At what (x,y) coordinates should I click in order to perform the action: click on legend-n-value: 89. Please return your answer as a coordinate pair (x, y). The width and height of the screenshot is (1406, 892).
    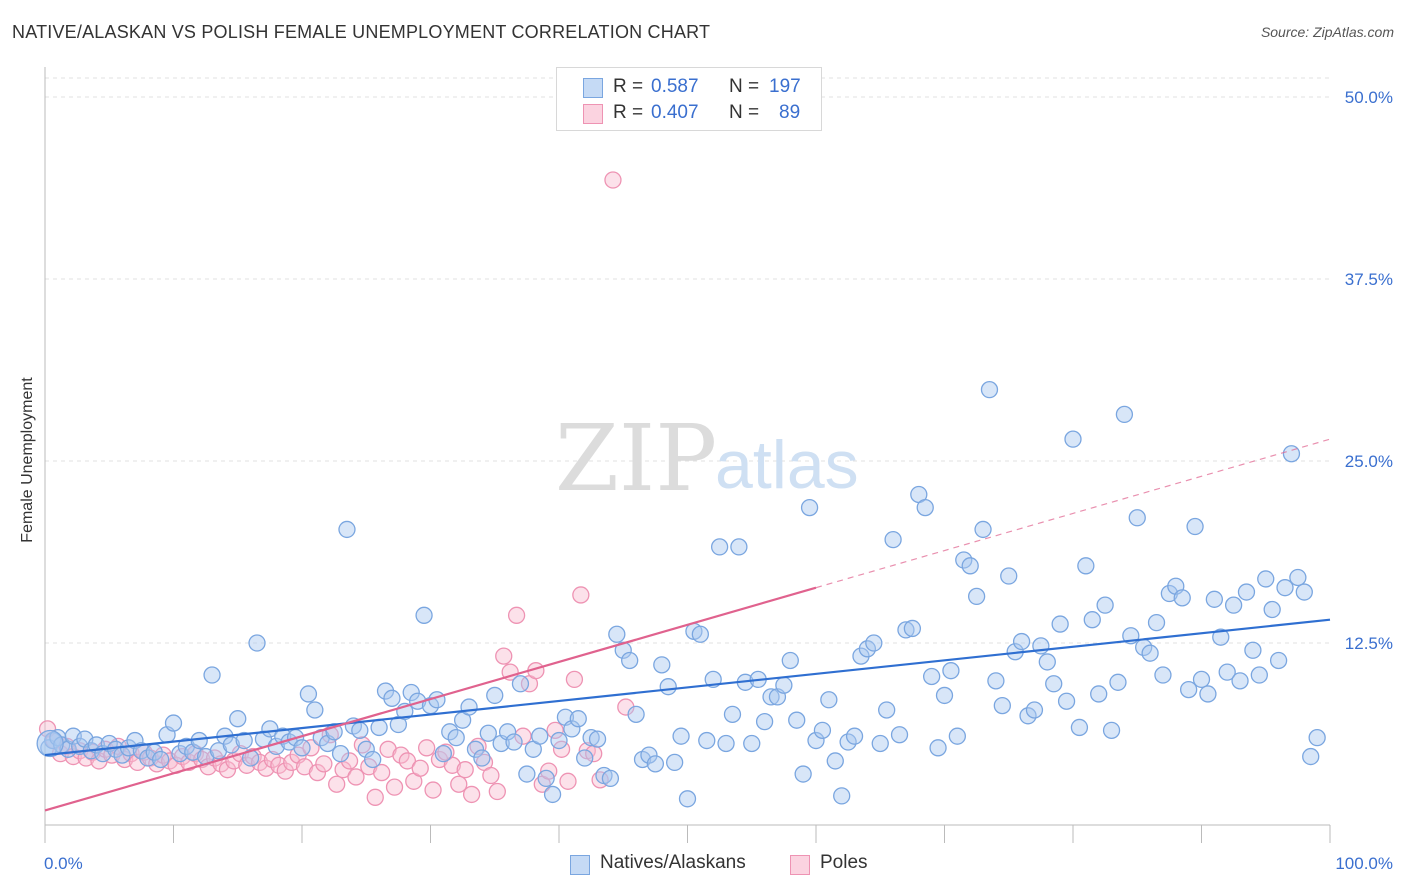
    Looking at the image, I should click on (790, 112).